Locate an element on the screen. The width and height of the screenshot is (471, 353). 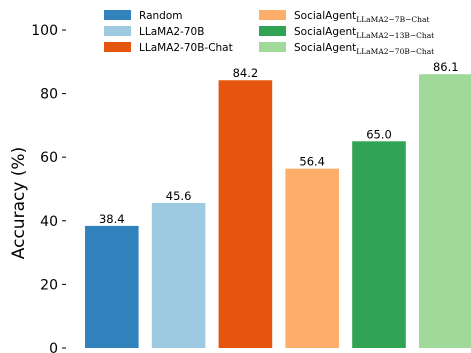
legend-label: LLaMA2-70B-Chat is located at coordinates (186, 48).